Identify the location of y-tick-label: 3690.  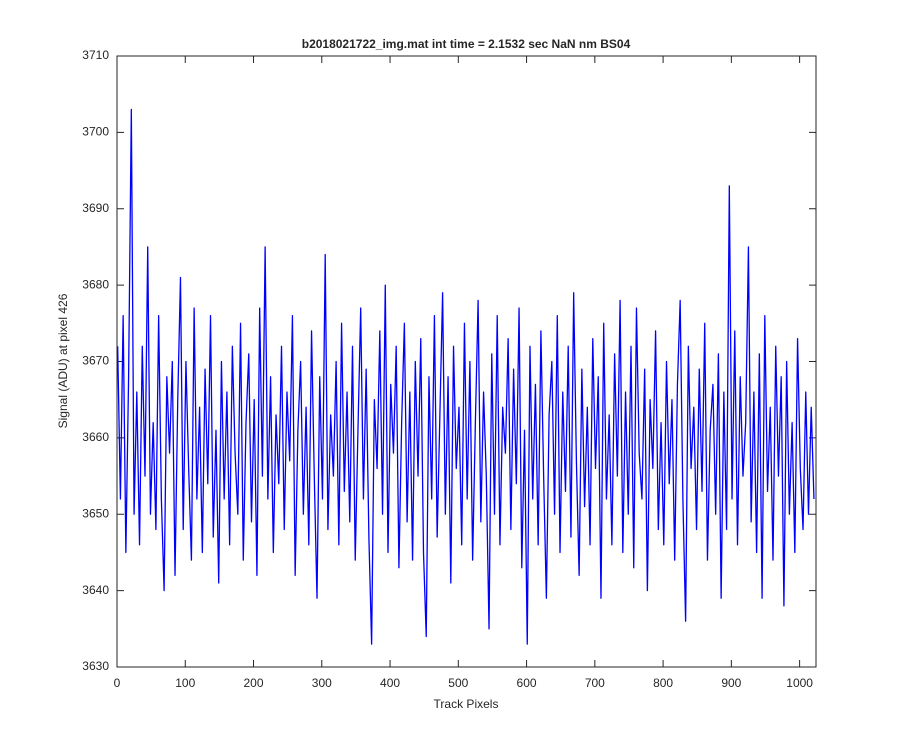
(95, 208).